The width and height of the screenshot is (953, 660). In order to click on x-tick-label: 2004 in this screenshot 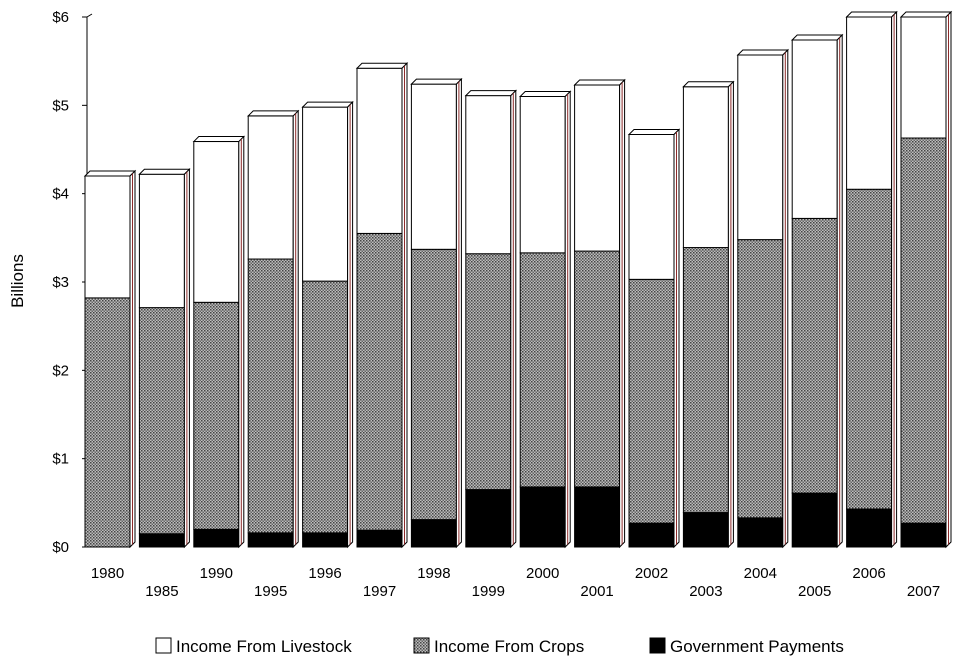, I will do `click(760, 573)`.